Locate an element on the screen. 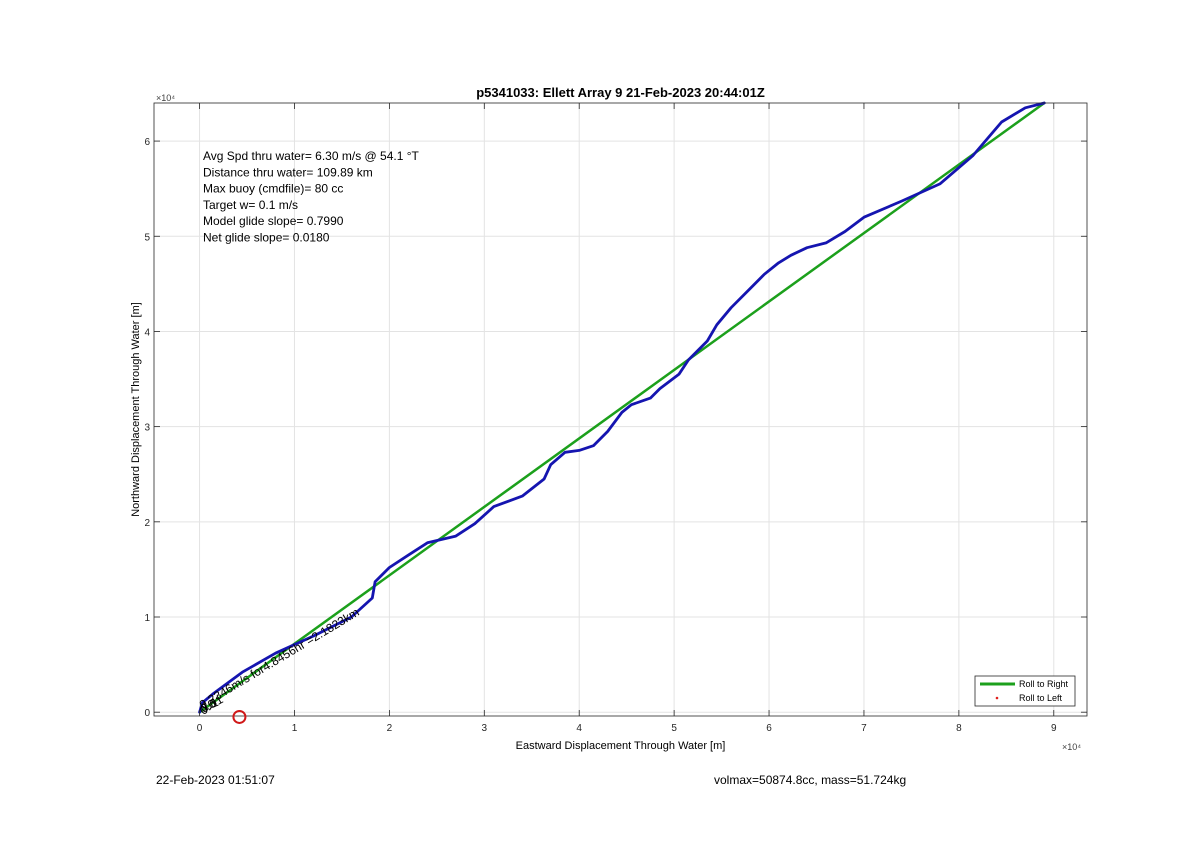 Image resolution: width=1200 pixels, height=851 pixels. footer-timestamp: 22-Feb-2023 01:51:07 is located at coordinates (215, 780).